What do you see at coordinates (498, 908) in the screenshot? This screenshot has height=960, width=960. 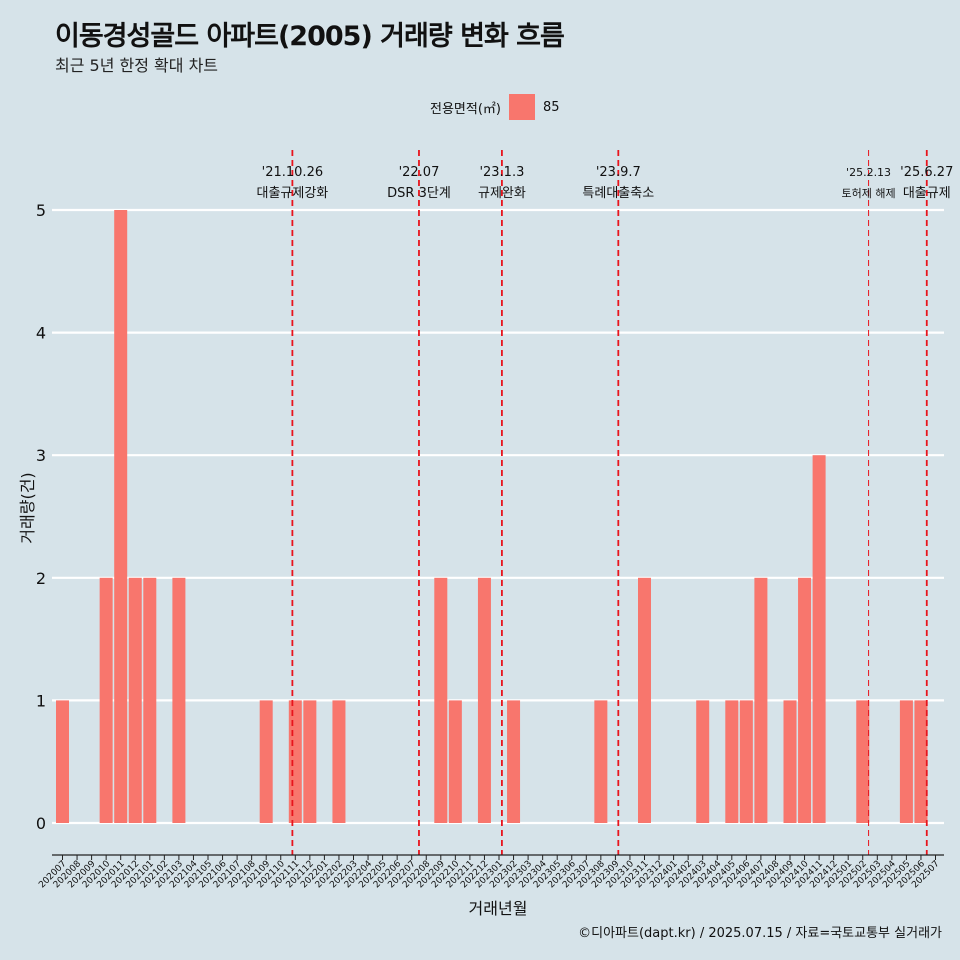 I see `x-axis-title: 거래년월` at bounding box center [498, 908].